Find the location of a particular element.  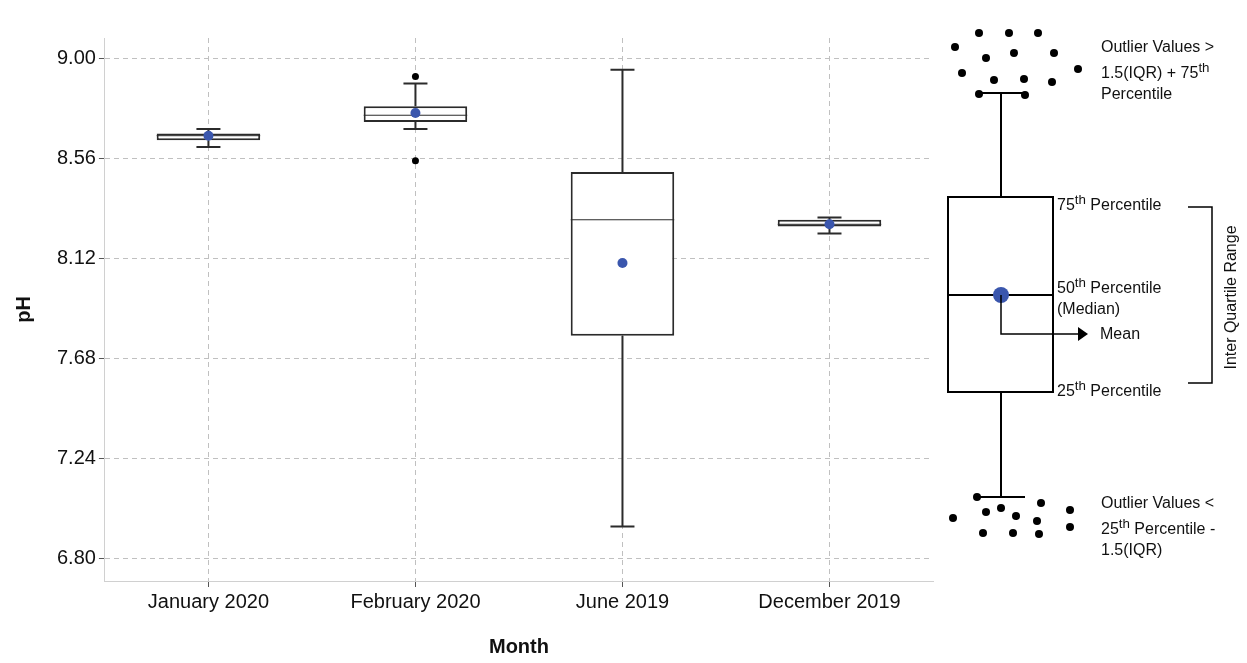

y-tick-label: 7.24 is located at coordinates (76, 456).